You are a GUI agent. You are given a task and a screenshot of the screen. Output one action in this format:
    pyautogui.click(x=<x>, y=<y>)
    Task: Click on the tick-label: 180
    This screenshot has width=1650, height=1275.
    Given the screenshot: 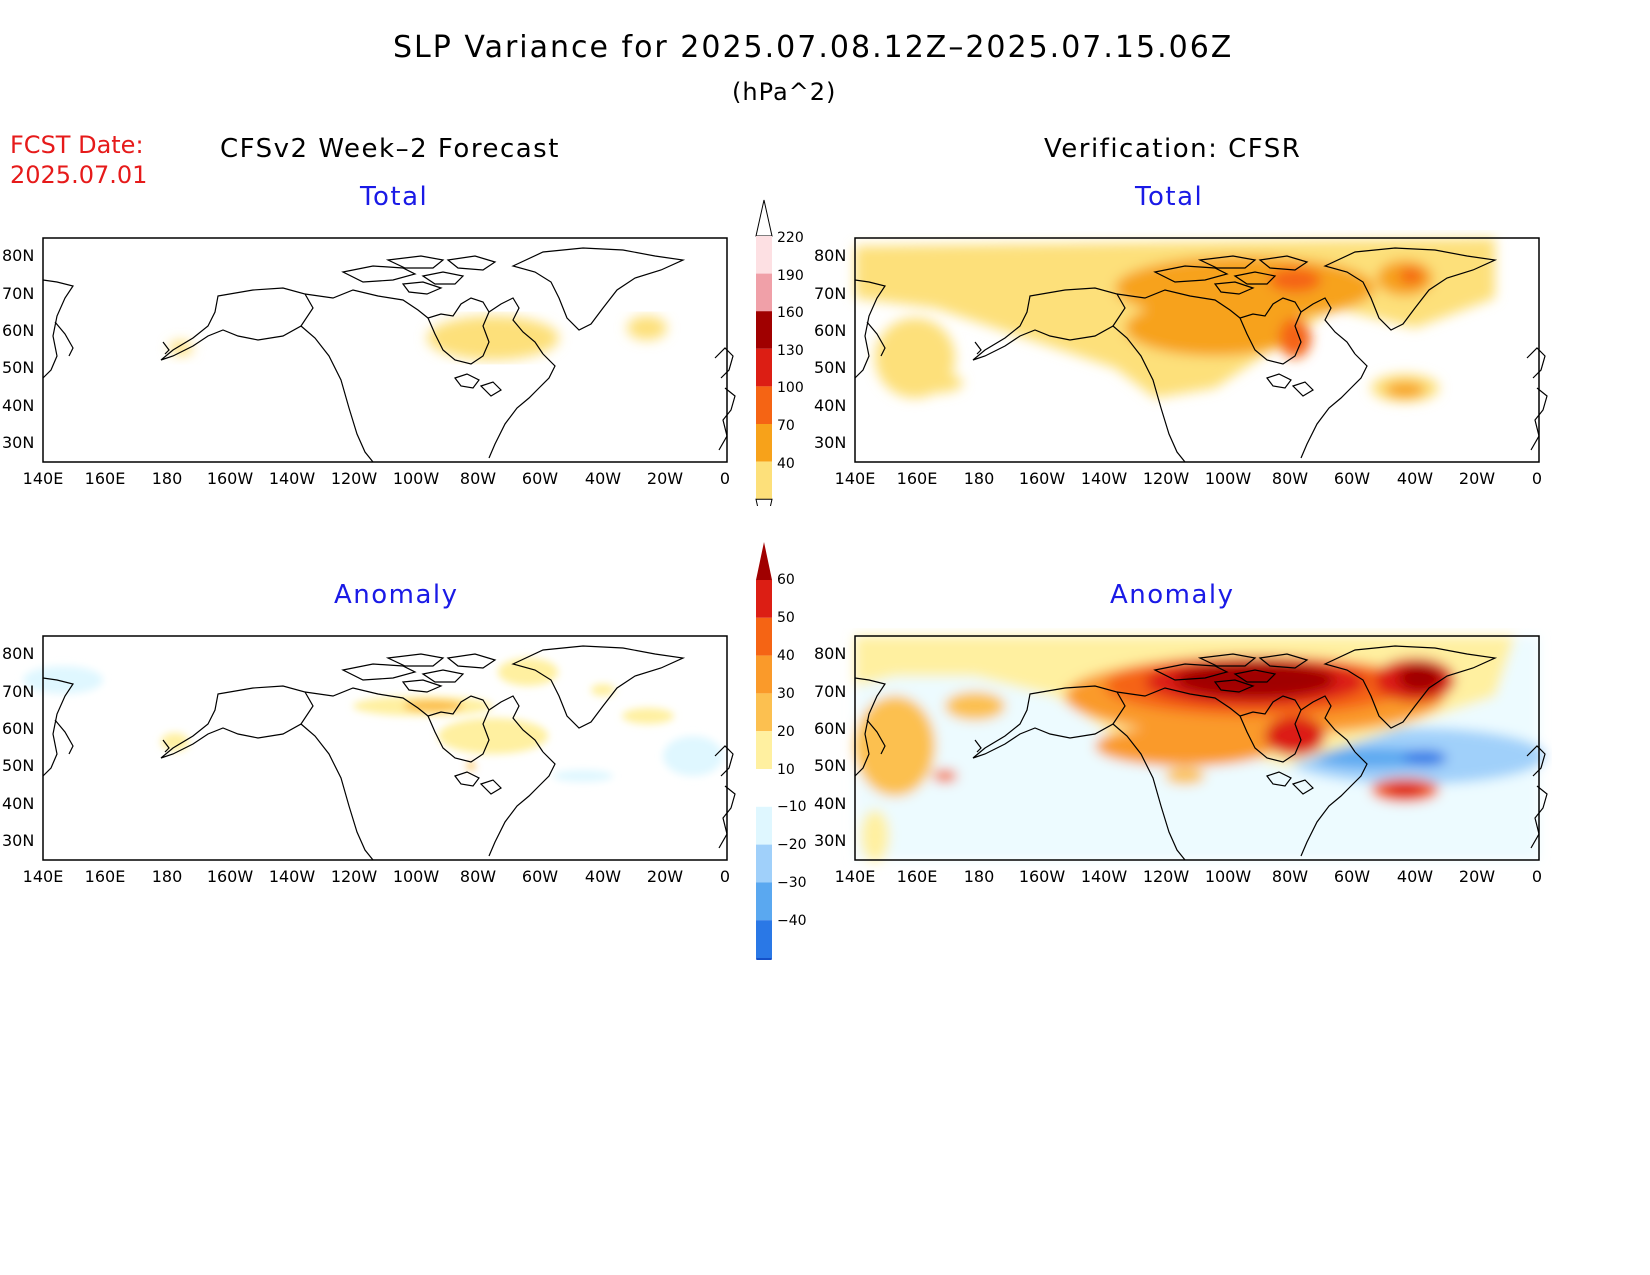 What is the action you would take?
    pyautogui.click(x=979, y=876)
    